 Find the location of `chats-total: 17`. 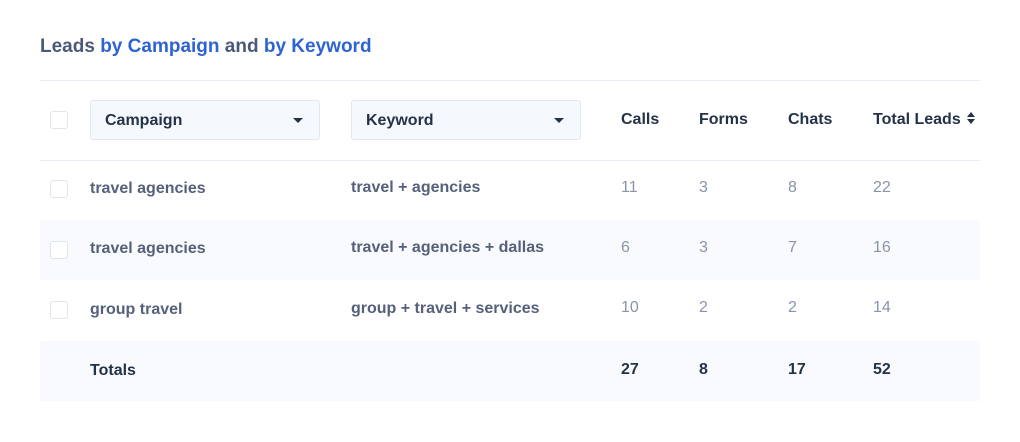

chats-total: 17 is located at coordinates (797, 369).